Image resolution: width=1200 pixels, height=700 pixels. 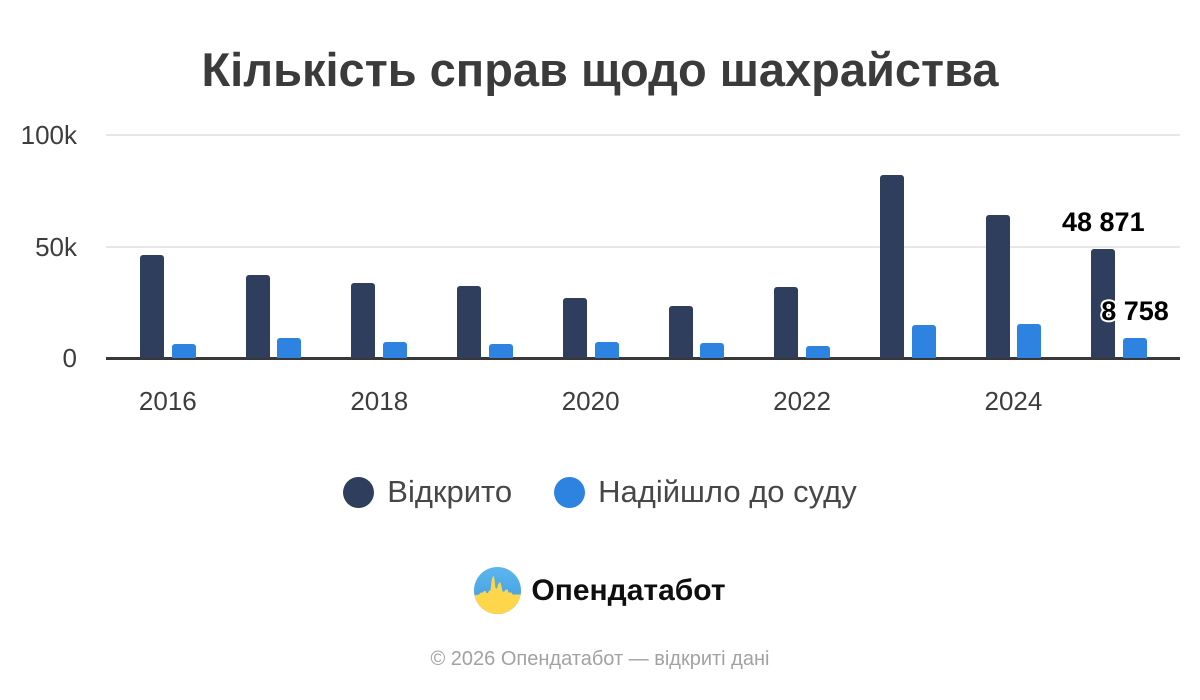 What do you see at coordinates (600, 659) in the screenshot?
I see `copyright-text: © 2026 Опендатабот — відкриті дані` at bounding box center [600, 659].